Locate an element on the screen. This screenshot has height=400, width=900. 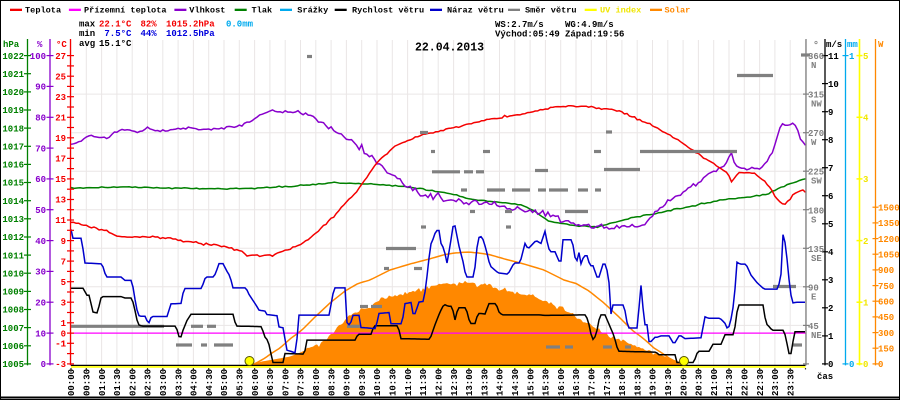
svg-text: 11:30 is located at coordinates (424, 382).